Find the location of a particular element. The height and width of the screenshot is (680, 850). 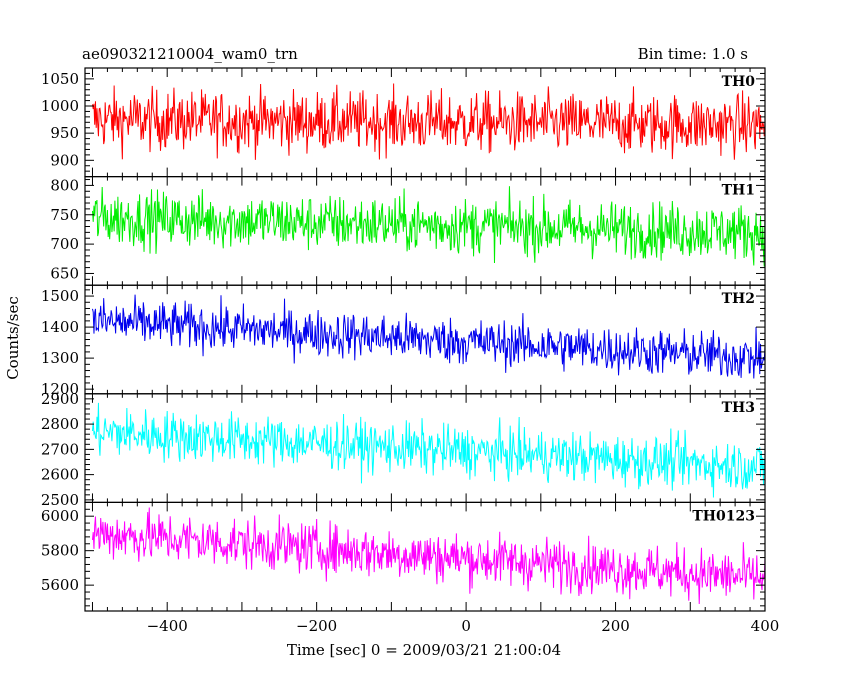

y-tick-label: 2500 is located at coordinates (60, 500).